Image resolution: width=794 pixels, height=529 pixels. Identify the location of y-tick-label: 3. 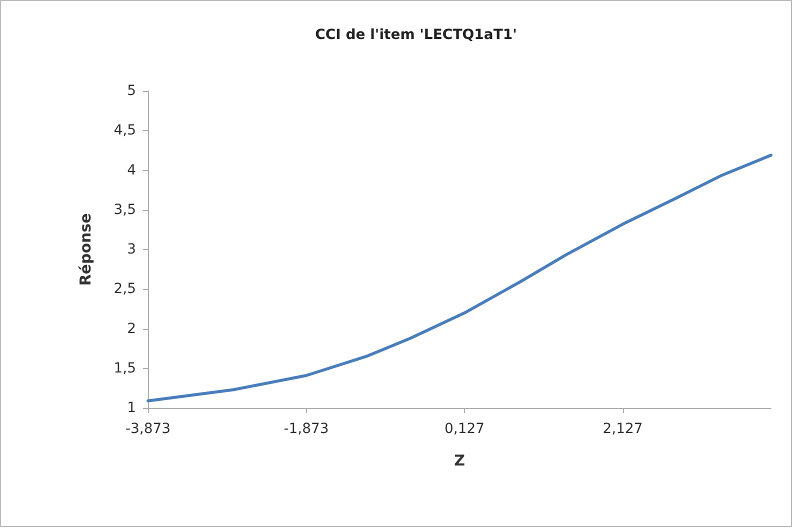
(131, 250).